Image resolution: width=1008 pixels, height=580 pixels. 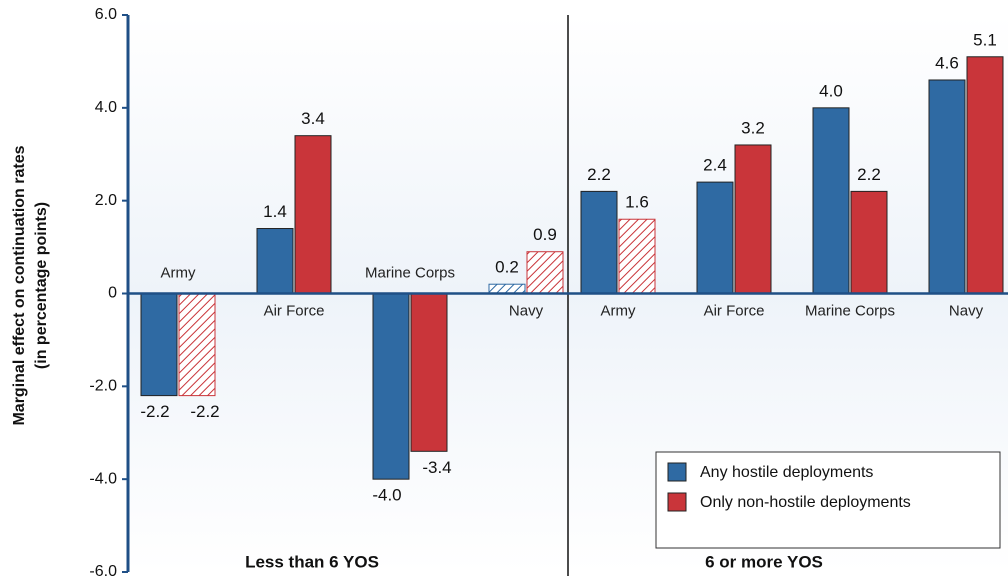 I want to click on legend-label: Any hostile deployments, so click(x=786, y=472).